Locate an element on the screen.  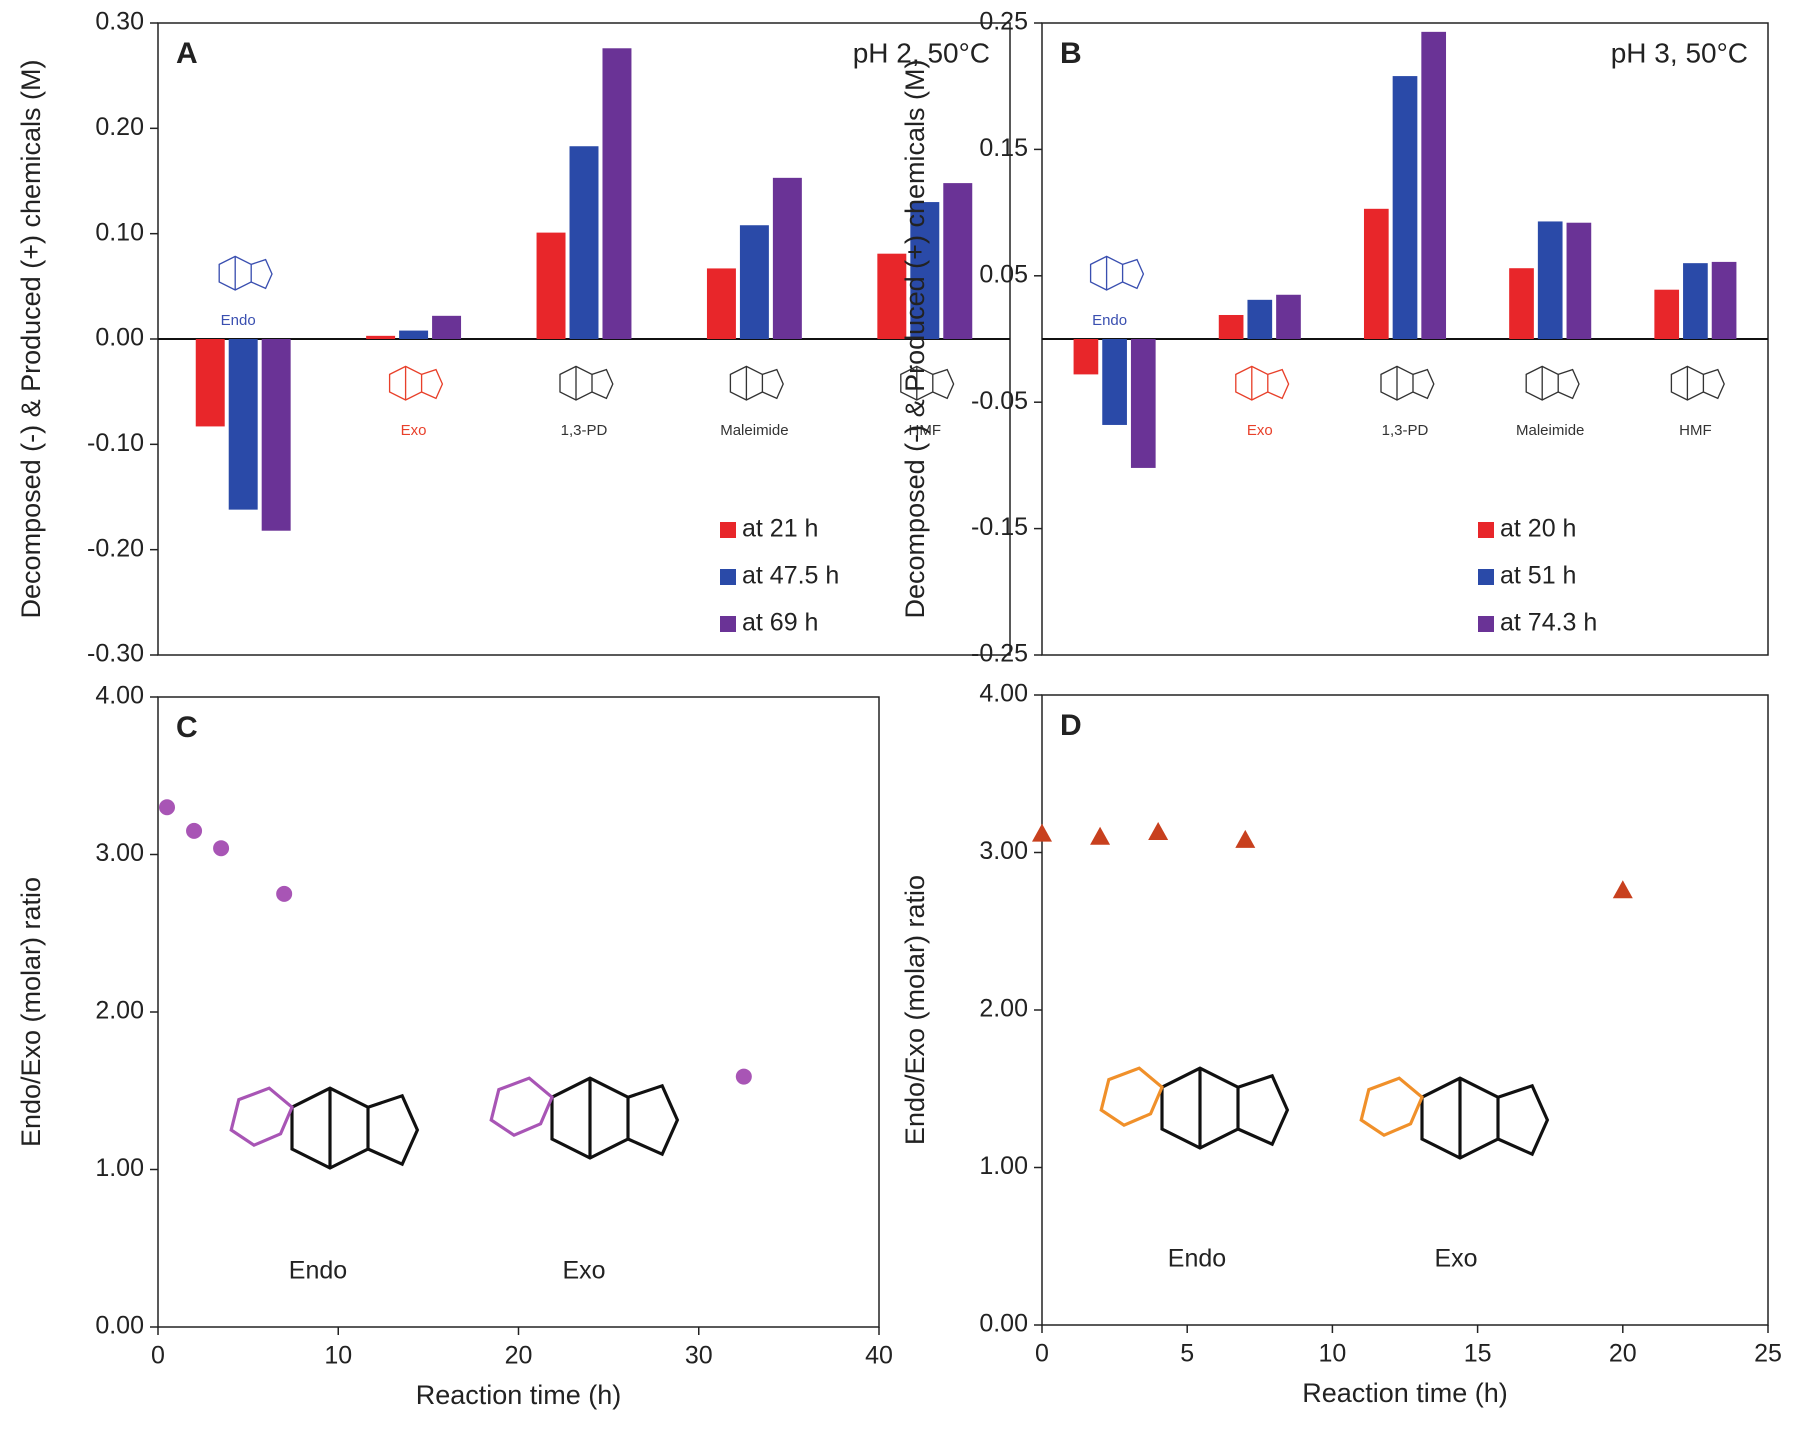
category-label: Maleimide is located at coordinates (754, 430).